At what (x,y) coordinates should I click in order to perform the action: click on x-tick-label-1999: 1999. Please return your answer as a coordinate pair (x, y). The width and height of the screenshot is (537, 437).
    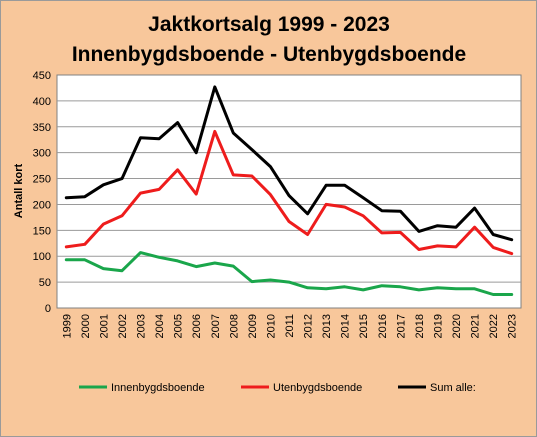
    Looking at the image, I should click on (67, 326).